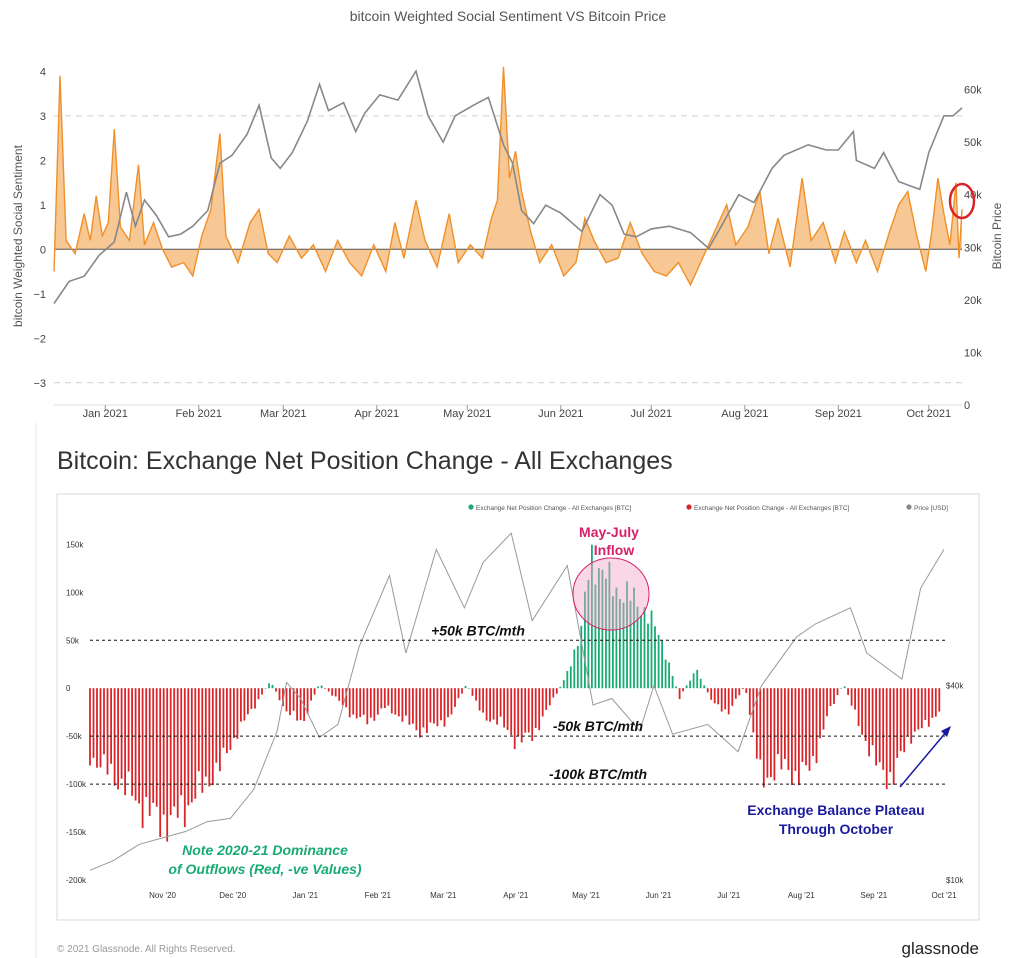 The height and width of the screenshot is (958, 1024). Describe the element at coordinates (955, 783) in the screenshot. I see `exchange-price-ticks: $10k $40k` at that location.